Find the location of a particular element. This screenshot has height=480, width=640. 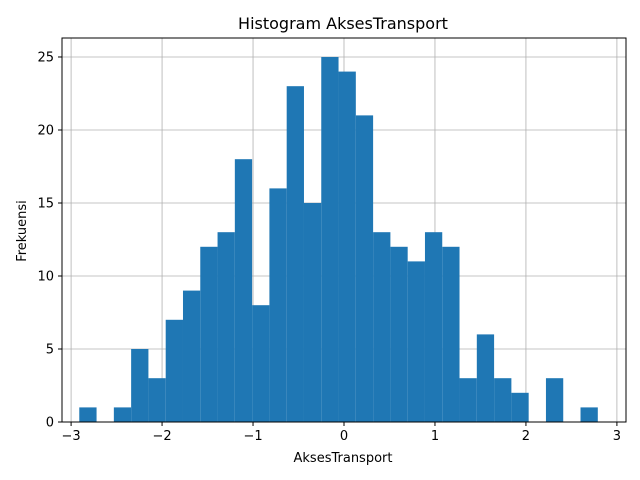

x-axis-label: AksesTransport is located at coordinates (343, 458).